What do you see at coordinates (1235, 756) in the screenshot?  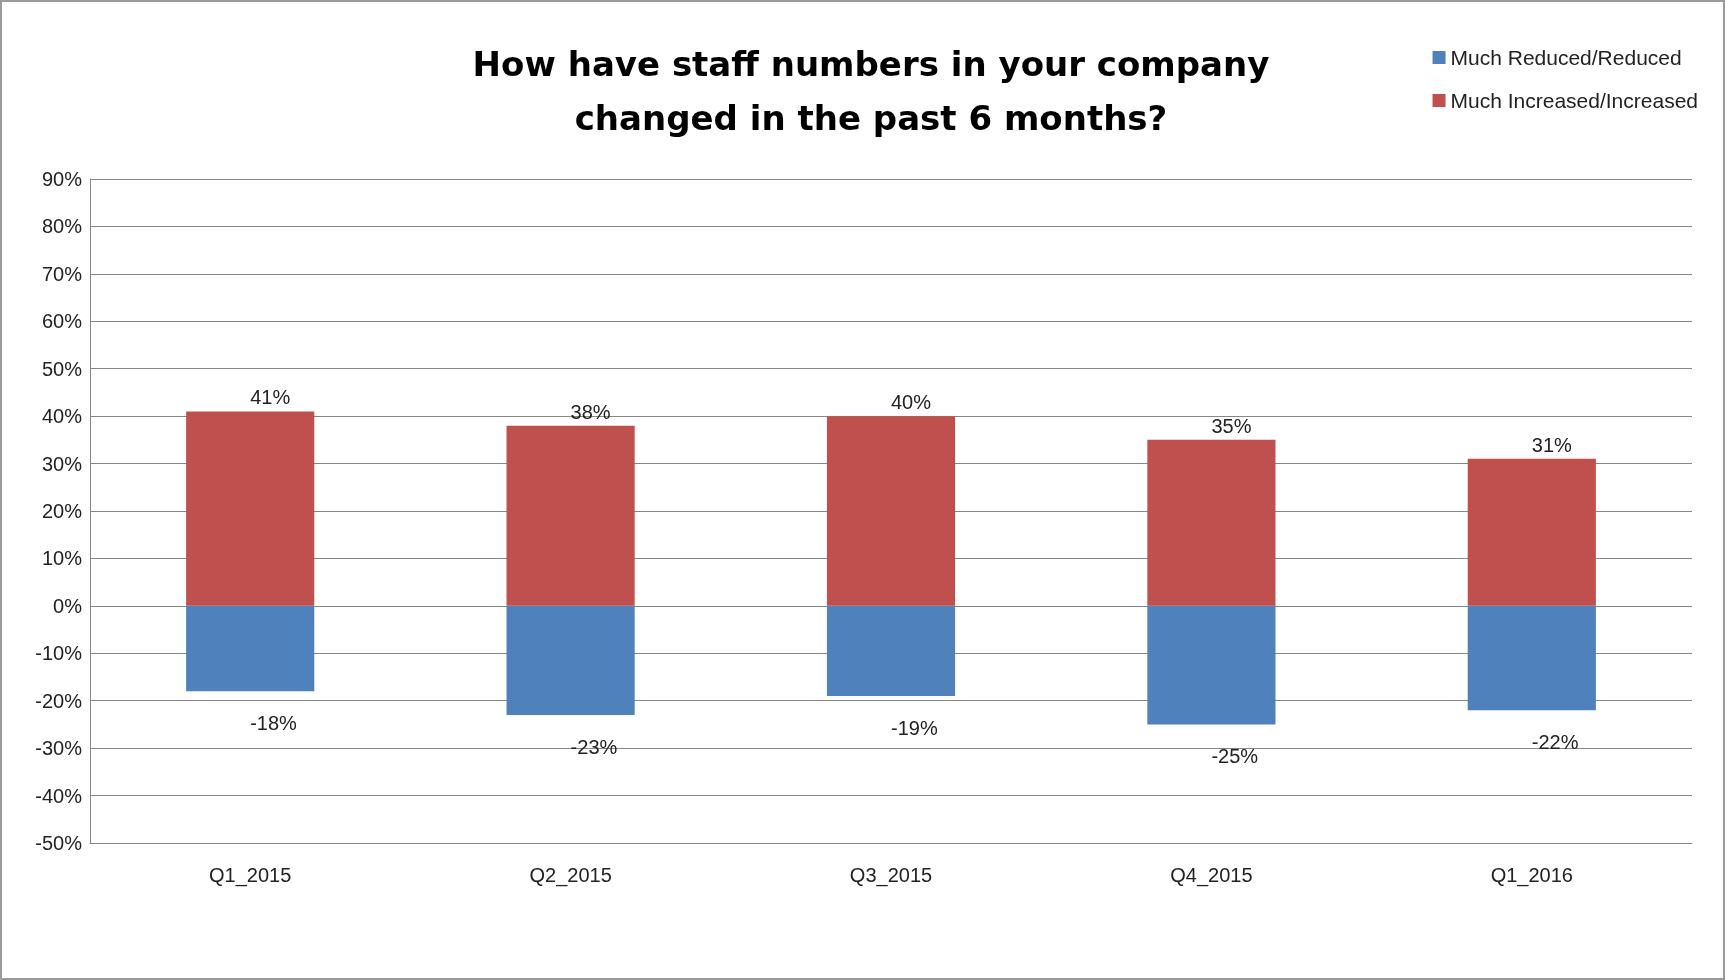 I see `data-label: -25%` at bounding box center [1235, 756].